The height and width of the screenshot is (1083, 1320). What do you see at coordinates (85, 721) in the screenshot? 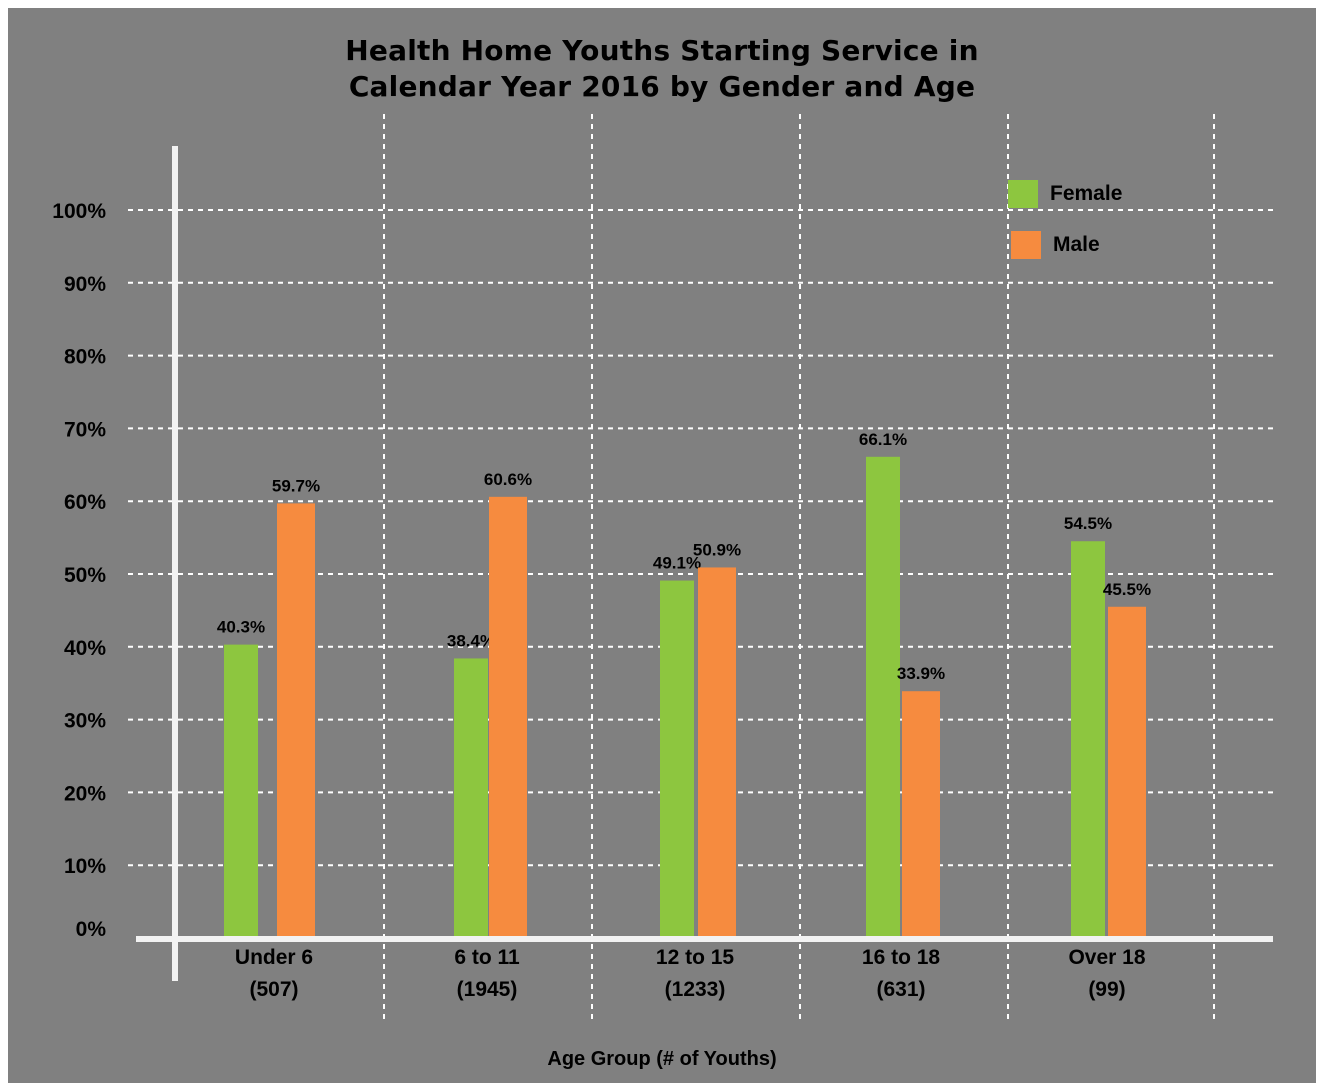
I see `y-tick-label: 30%` at bounding box center [85, 721].